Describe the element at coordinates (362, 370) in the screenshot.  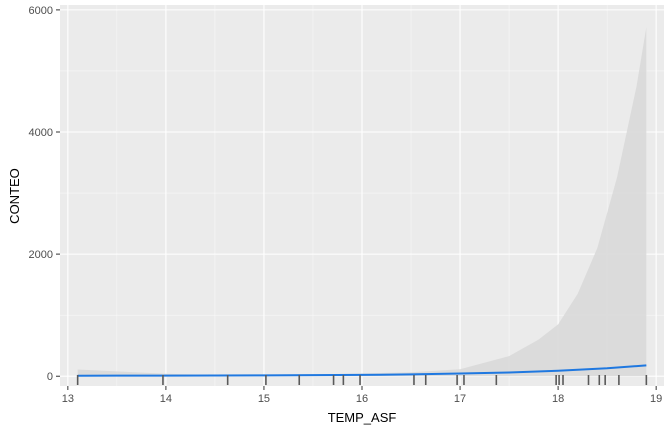
I see `series-line` at that location.